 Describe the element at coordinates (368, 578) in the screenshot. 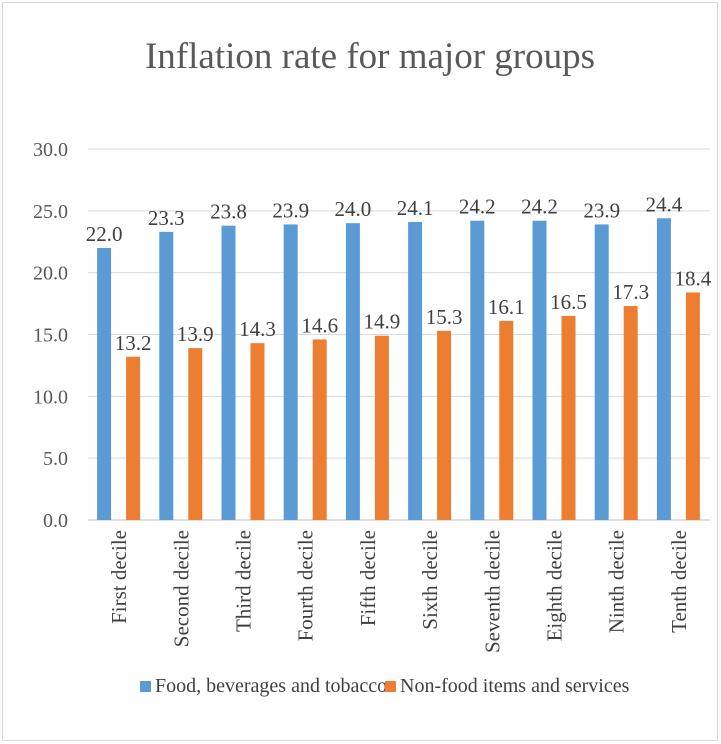

I see `x-tick-label: Fifth decile` at that location.